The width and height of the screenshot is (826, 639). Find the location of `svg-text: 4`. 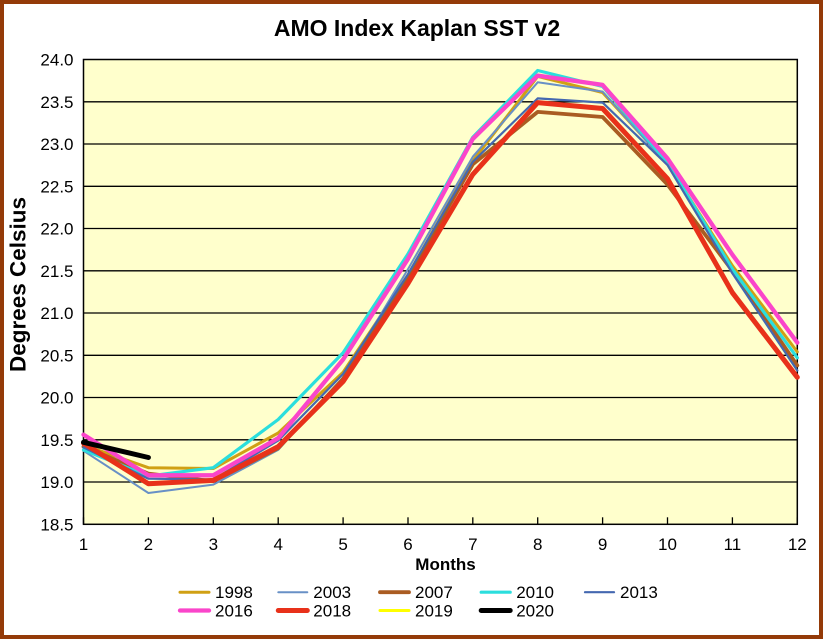

svg-text: 4 is located at coordinates (277, 544).